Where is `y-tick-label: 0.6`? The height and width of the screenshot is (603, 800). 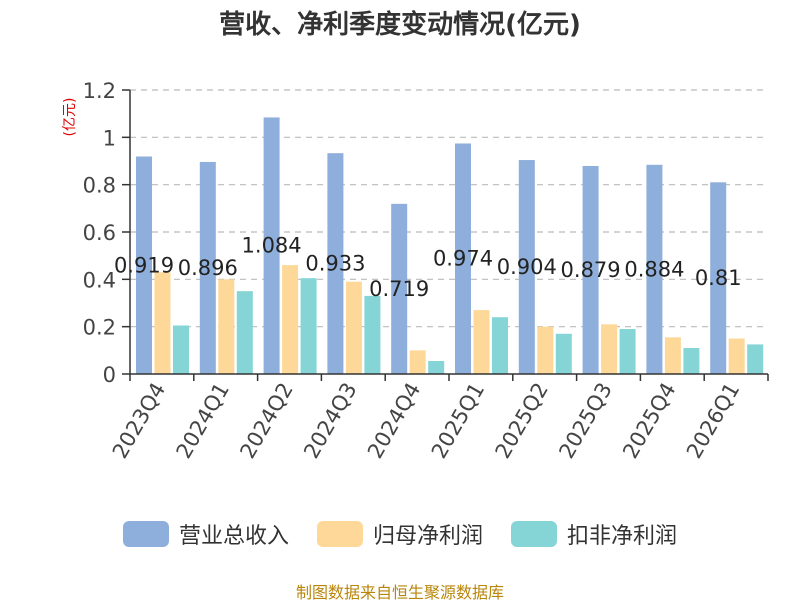 y-tick-label: 0.6 is located at coordinates (99, 233).